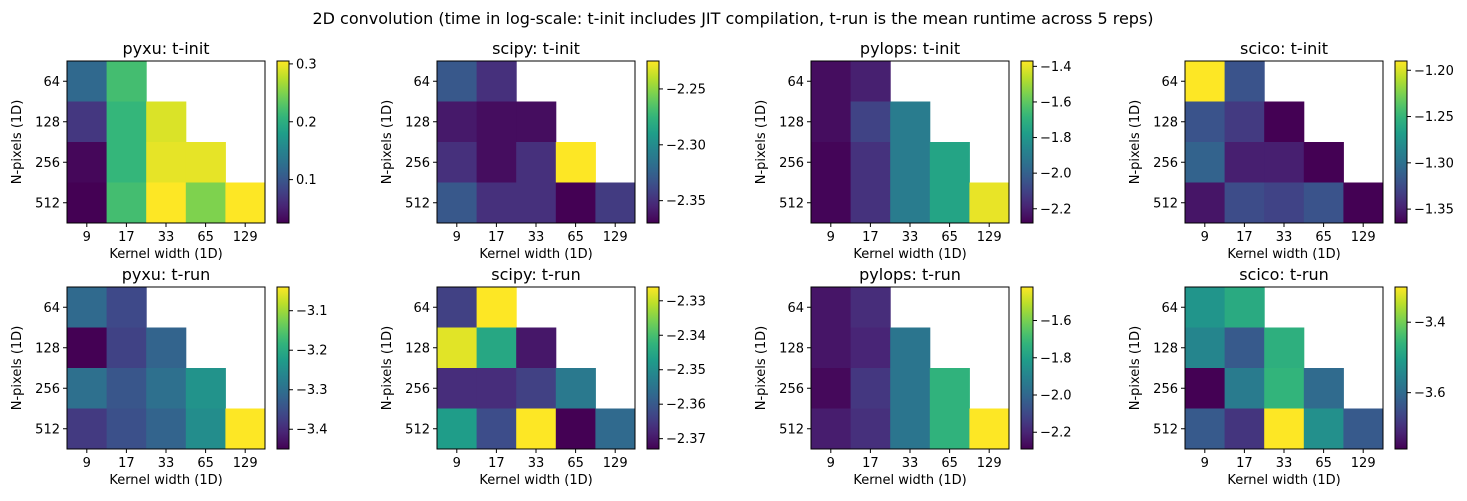 This screenshot has height=501, width=1467. What do you see at coordinates (1434, 71) in the screenshot?
I see `colorbar-tick-label: −1.20` at bounding box center [1434, 71].